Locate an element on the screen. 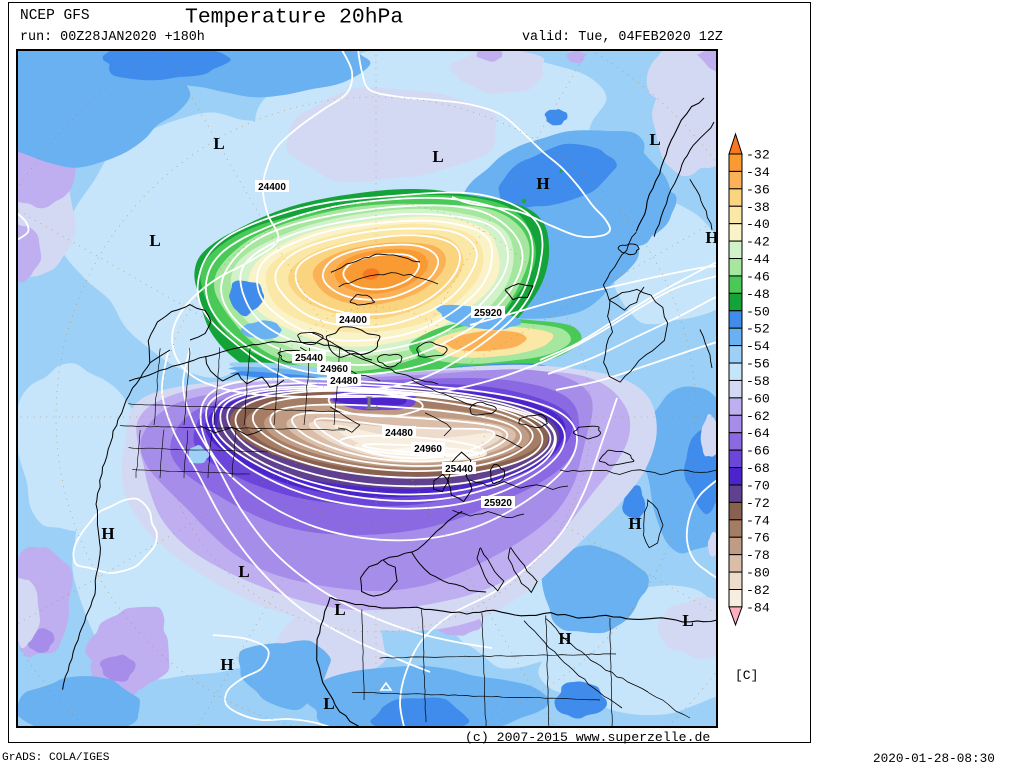  svg-text: -42 is located at coordinates (758, 242).